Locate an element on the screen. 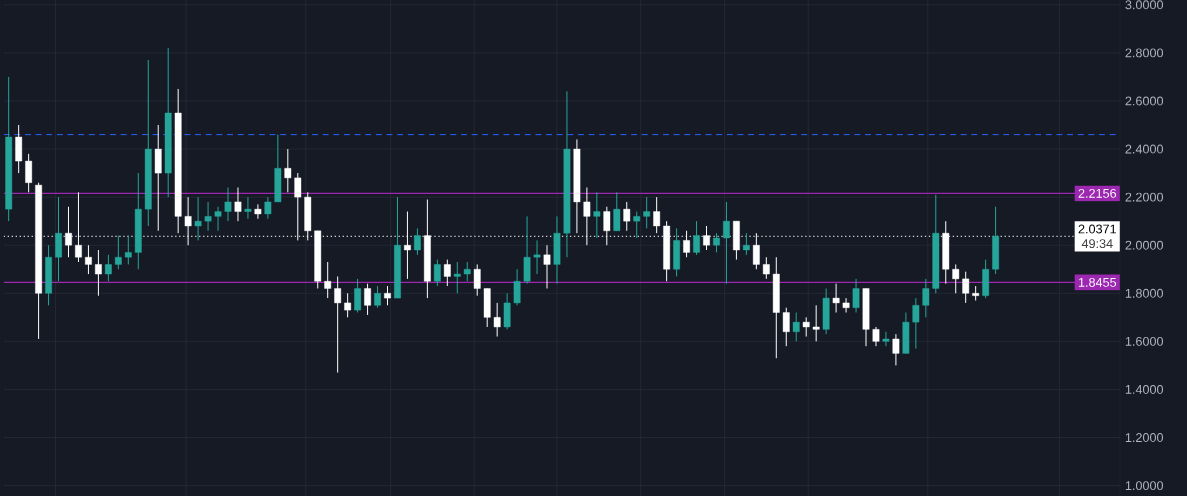 The height and width of the screenshot is (496, 1187). ref-line-label: 2.0371 is located at coordinates (1097, 229).